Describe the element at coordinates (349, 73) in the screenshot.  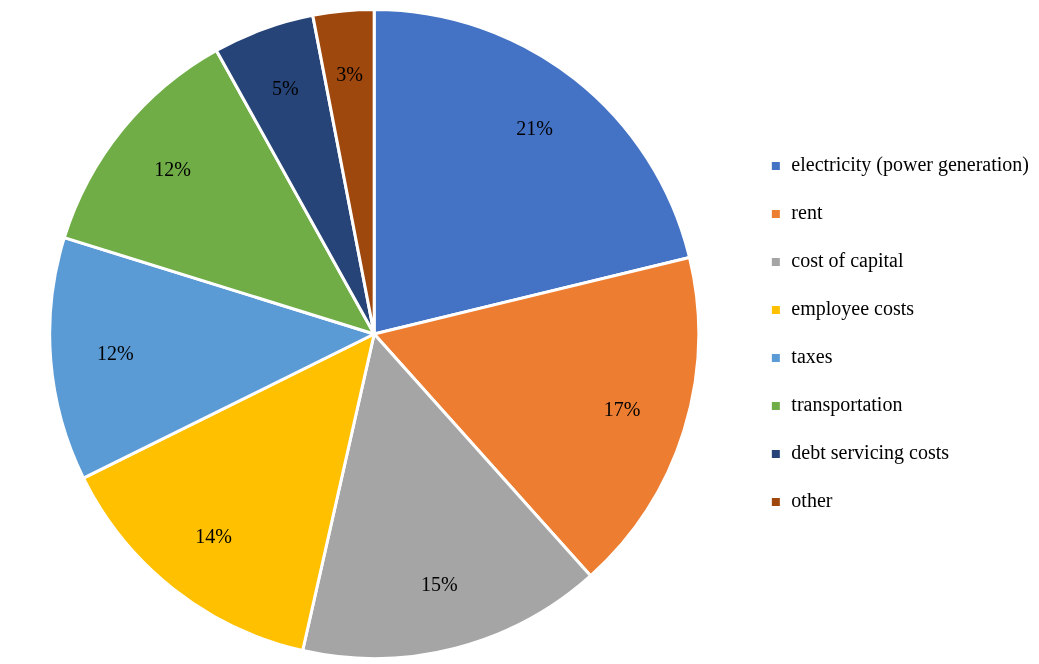
I see `data-label: 3%` at that location.